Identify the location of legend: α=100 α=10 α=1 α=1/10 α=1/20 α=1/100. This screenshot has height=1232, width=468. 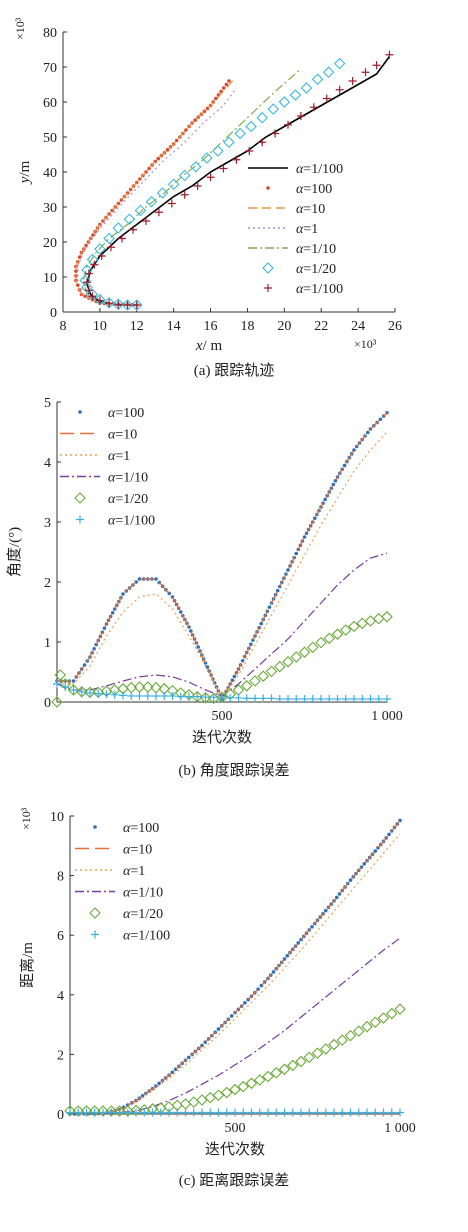
(107, 467).